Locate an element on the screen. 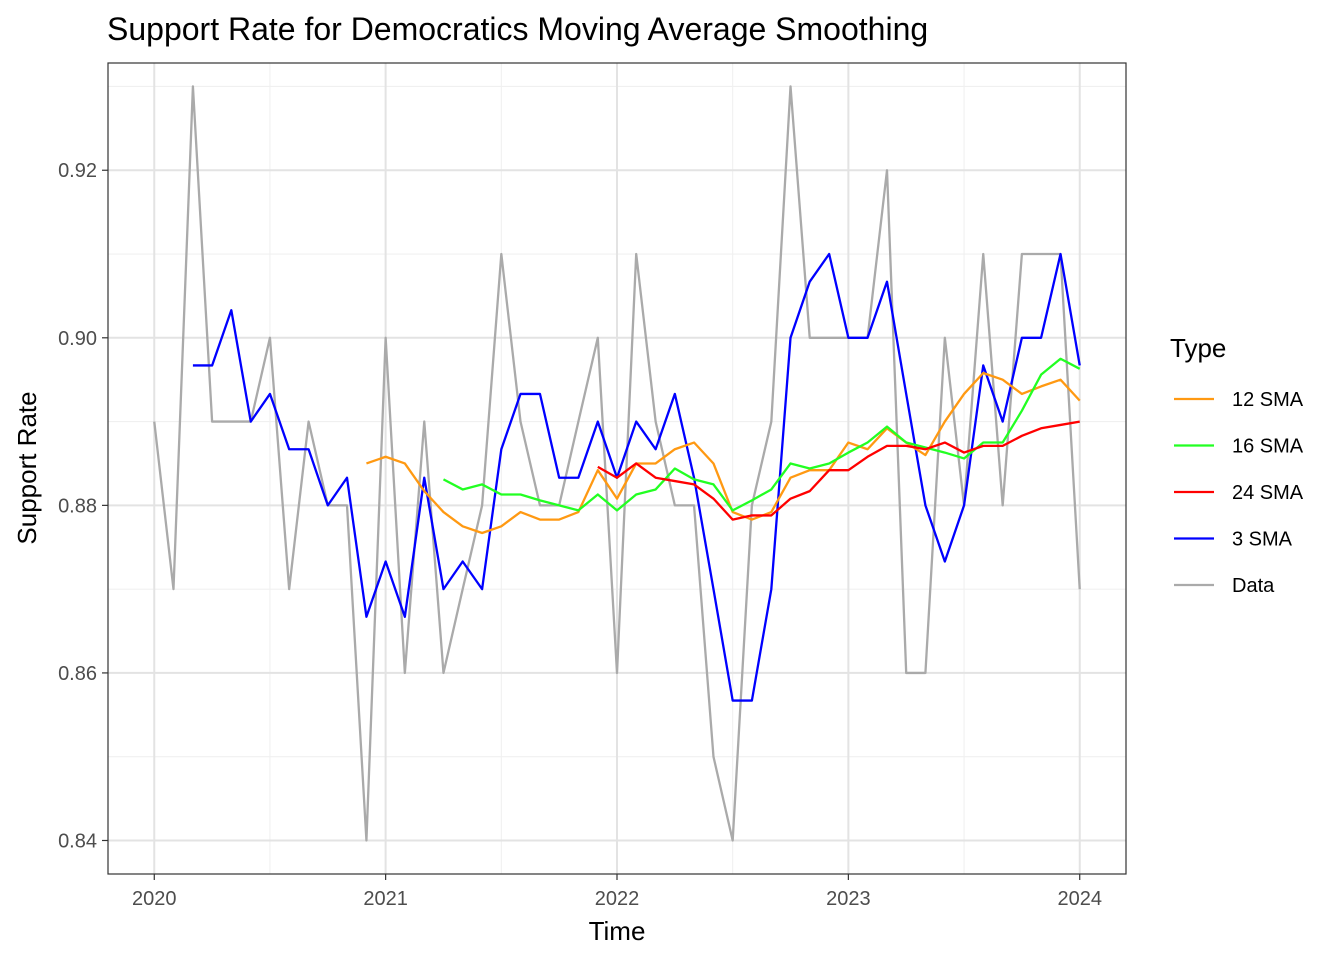  x-tick-label: 2020 is located at coordinates (154, 899).